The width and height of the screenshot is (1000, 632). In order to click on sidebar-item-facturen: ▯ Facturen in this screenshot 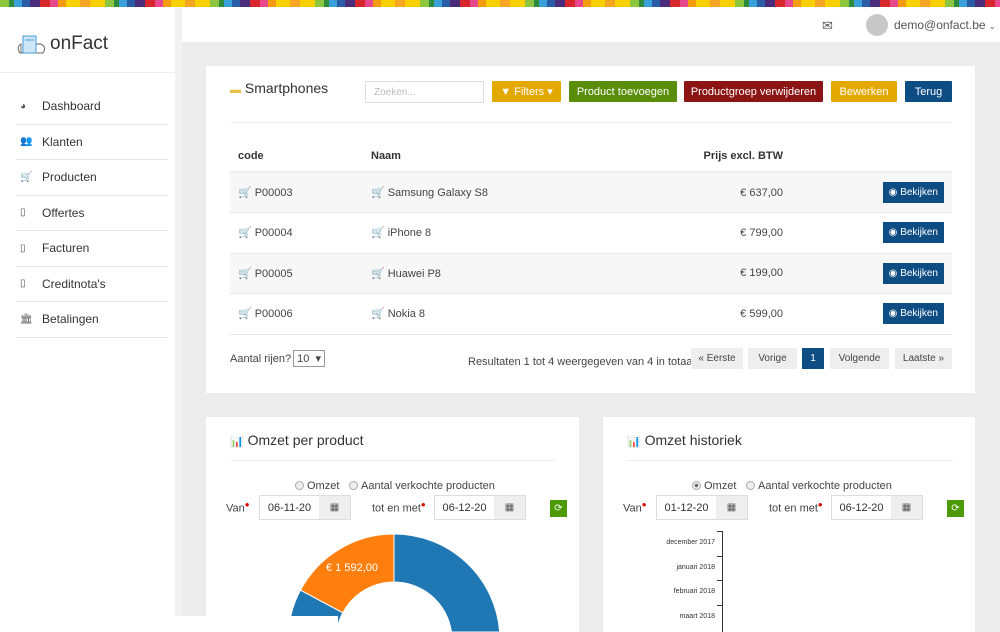, I will do `click(92, 249)`.